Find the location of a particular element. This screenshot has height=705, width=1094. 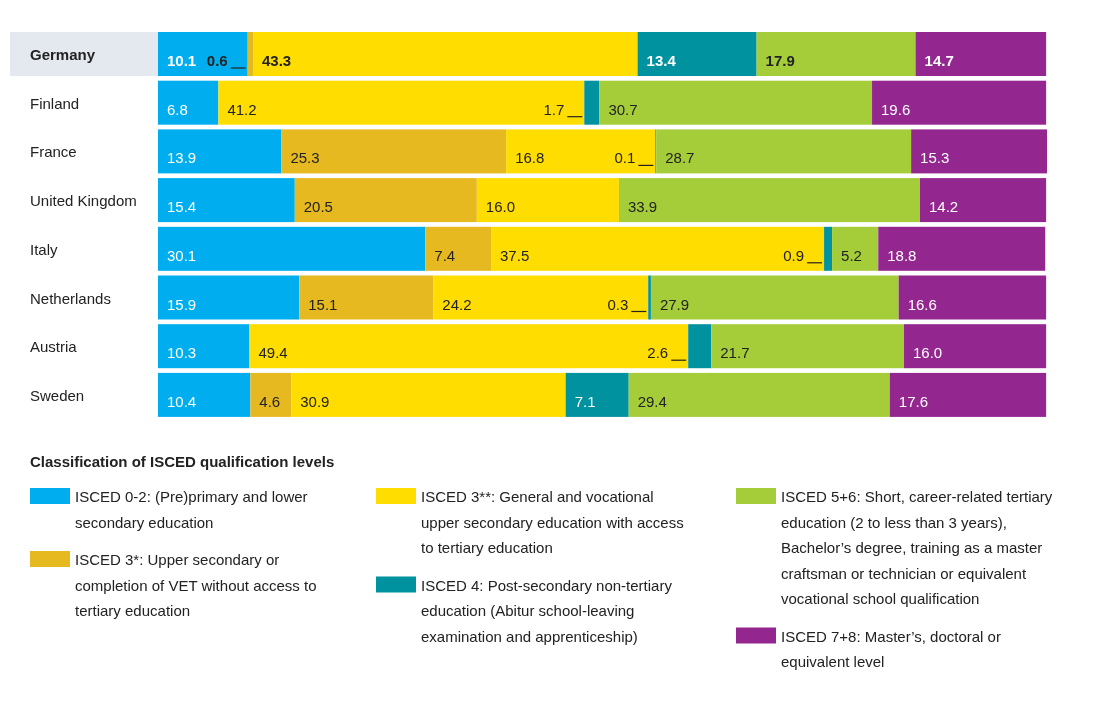

data-label: 16.8 is located at coordinates (530, 158).